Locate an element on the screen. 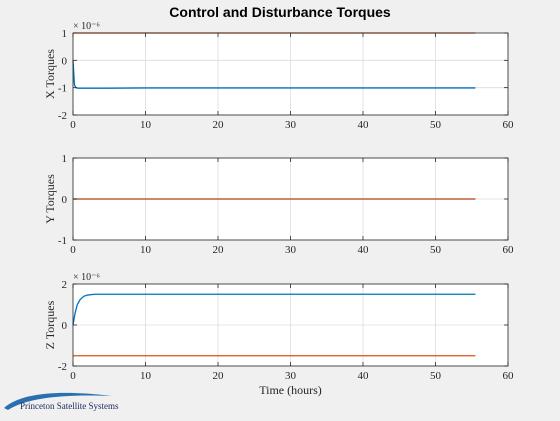  y-axis-label: X Torques is located at coordinates (50, 74).